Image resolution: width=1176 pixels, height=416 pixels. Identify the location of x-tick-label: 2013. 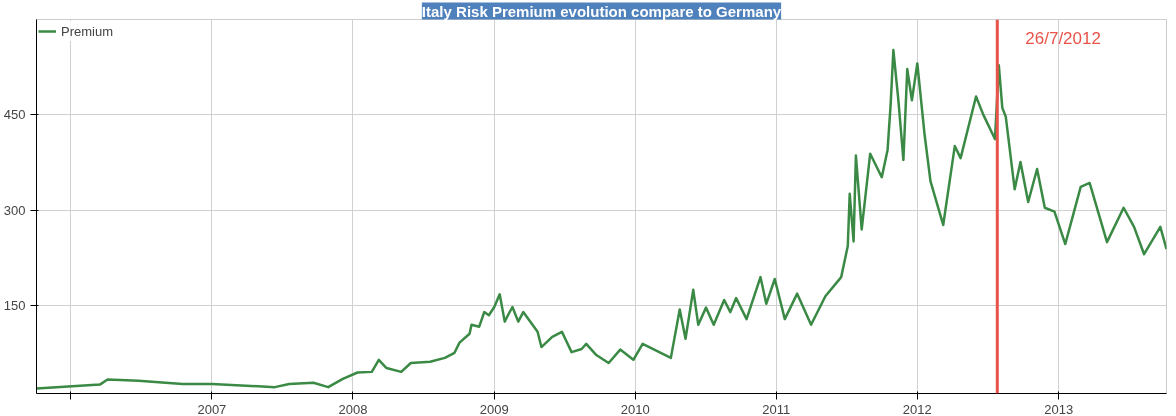
(1059, 408).